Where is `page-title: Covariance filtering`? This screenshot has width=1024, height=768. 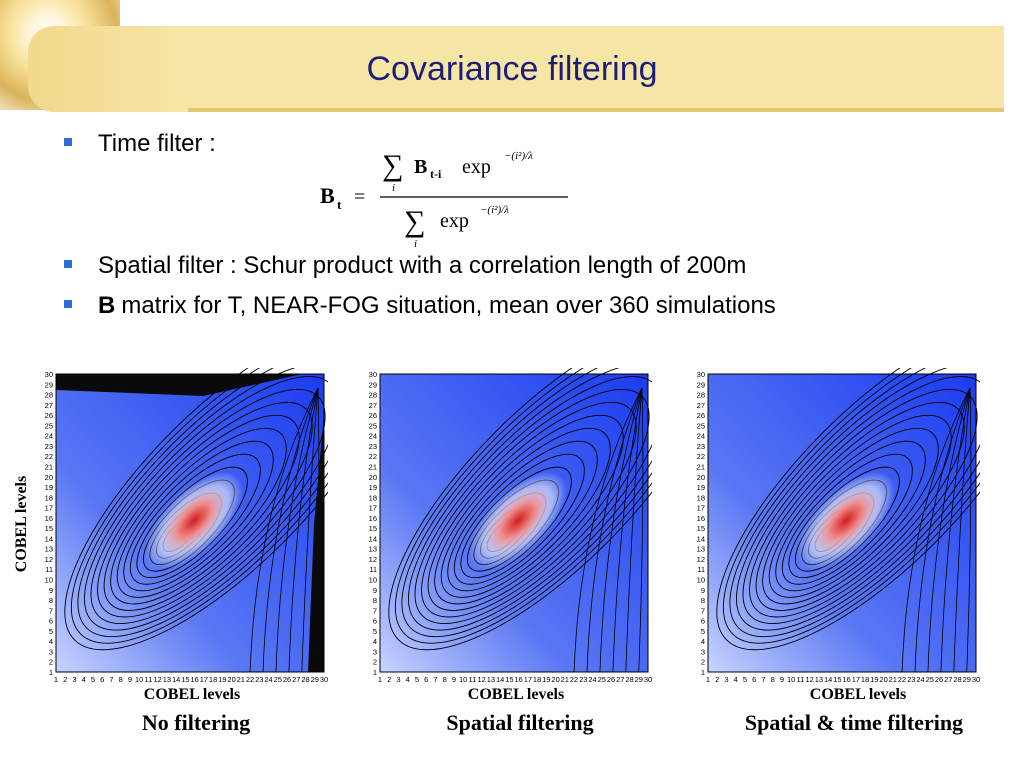 page-title: Covariance filtering is located at coordinates (512, 69).